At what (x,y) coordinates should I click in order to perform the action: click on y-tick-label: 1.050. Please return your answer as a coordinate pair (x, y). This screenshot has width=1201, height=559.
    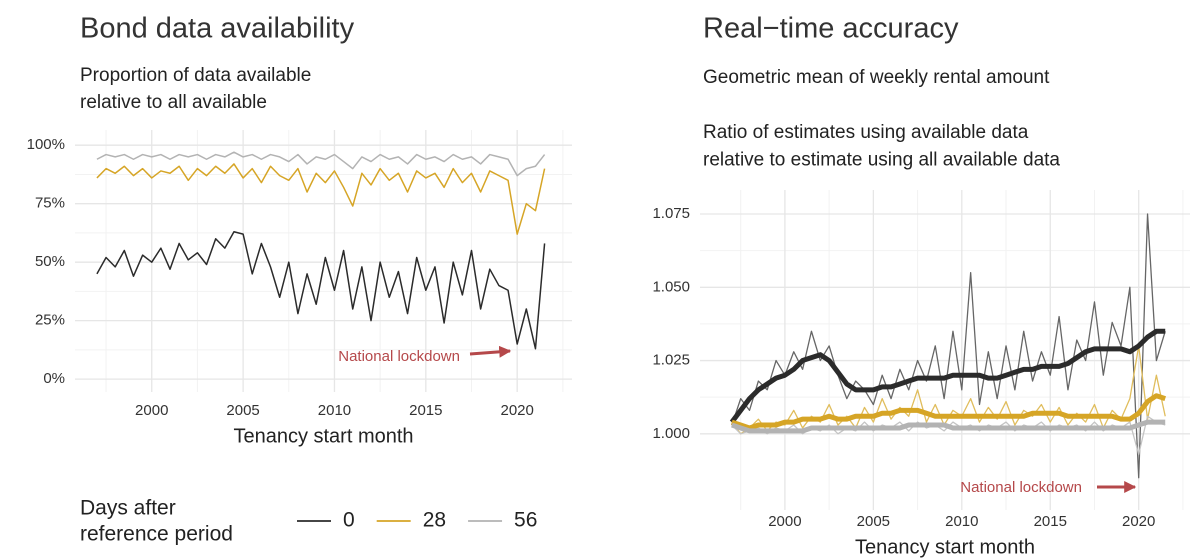
    Looking at the image, I should click on (671, 286).